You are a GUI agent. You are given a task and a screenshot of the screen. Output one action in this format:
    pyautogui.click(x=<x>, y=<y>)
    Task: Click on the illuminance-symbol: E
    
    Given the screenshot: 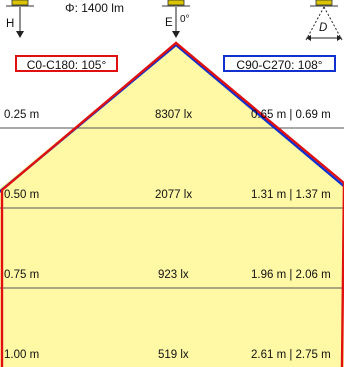 What is the action you would take?
    pyautogui.click(x=169, y=23)
    